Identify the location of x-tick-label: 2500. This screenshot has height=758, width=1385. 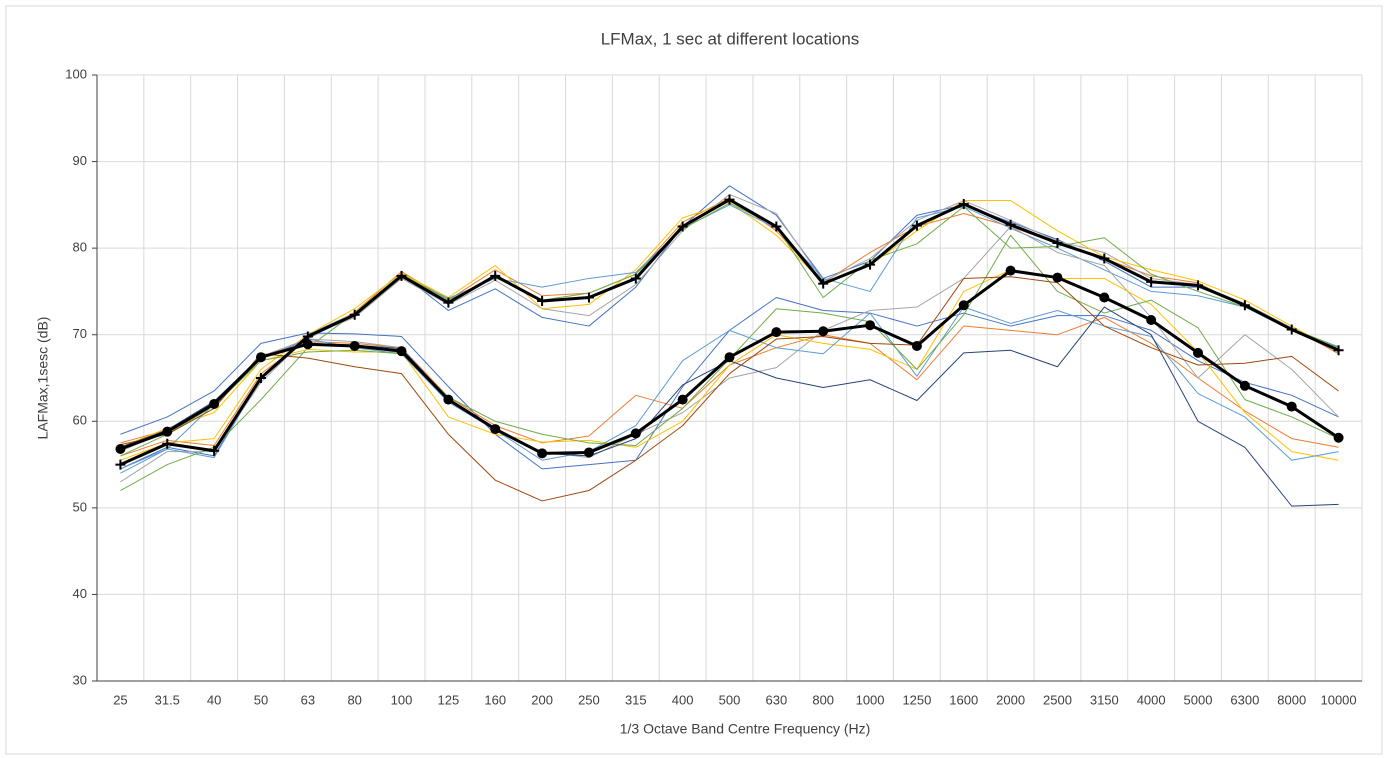
(1057, 699).